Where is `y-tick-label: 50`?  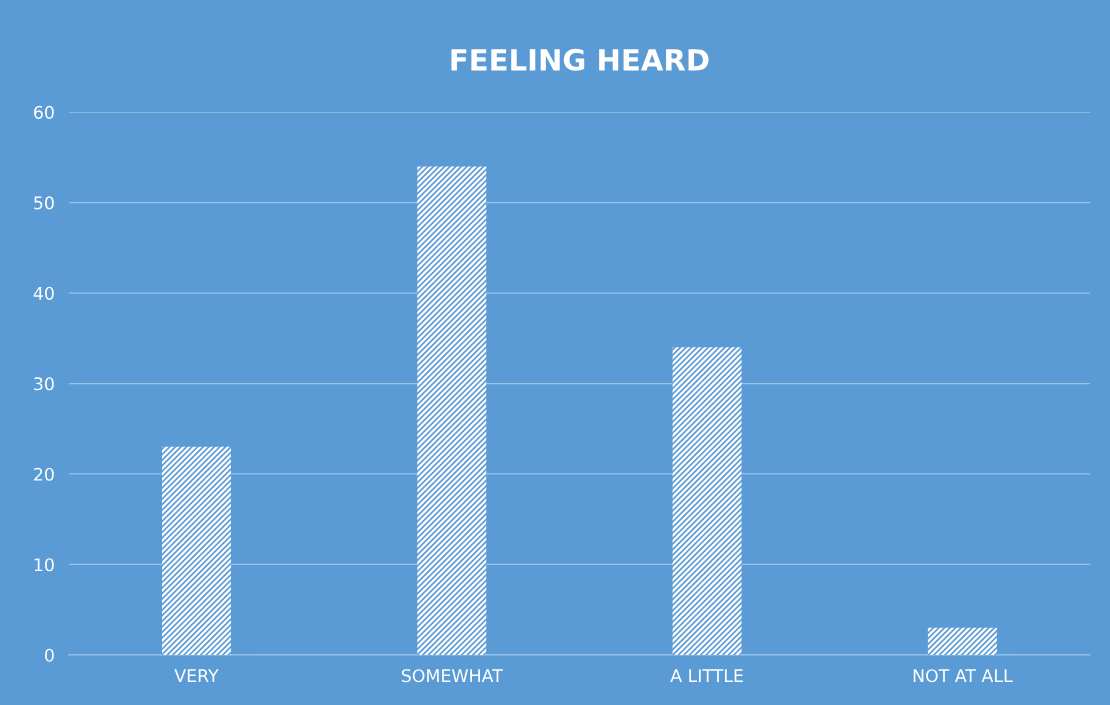 y-tick-label: 50 is located at coordinates (44, 203).